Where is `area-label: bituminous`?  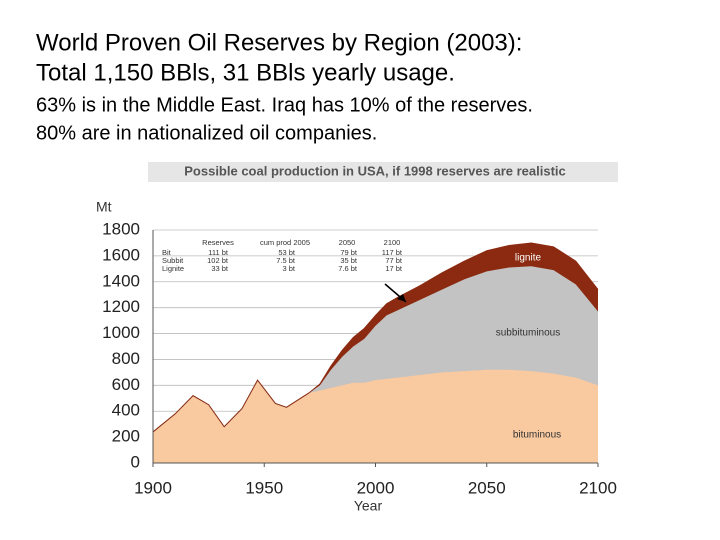
area-label: bituminous is located at coordinates (537, 435).